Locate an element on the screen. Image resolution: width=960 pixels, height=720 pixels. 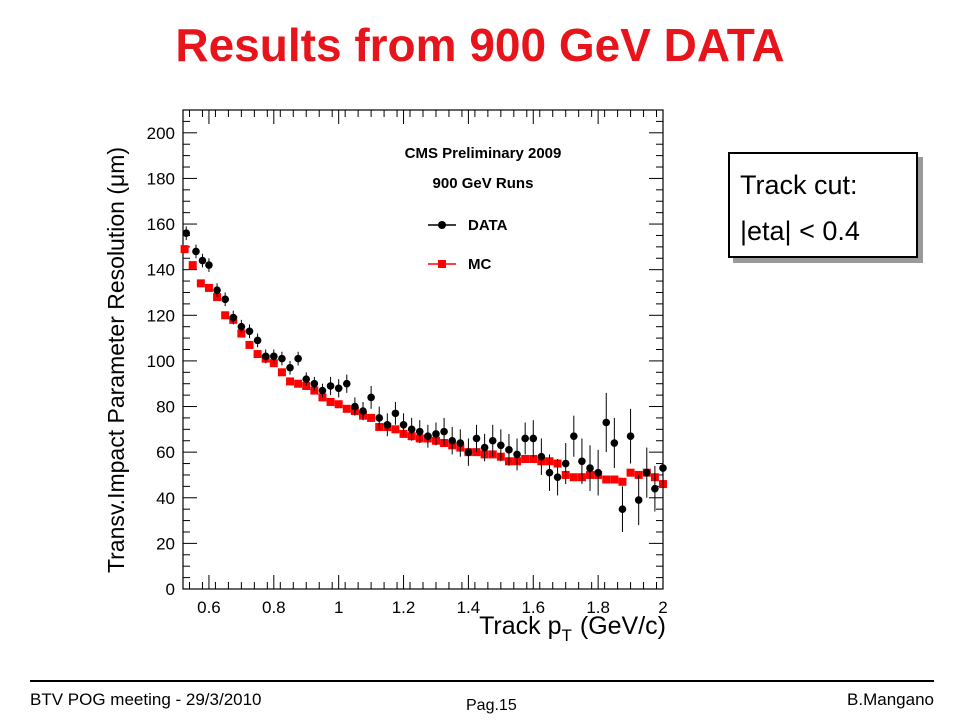
y-tick-label: 20 is located at coordinates (165, 543).